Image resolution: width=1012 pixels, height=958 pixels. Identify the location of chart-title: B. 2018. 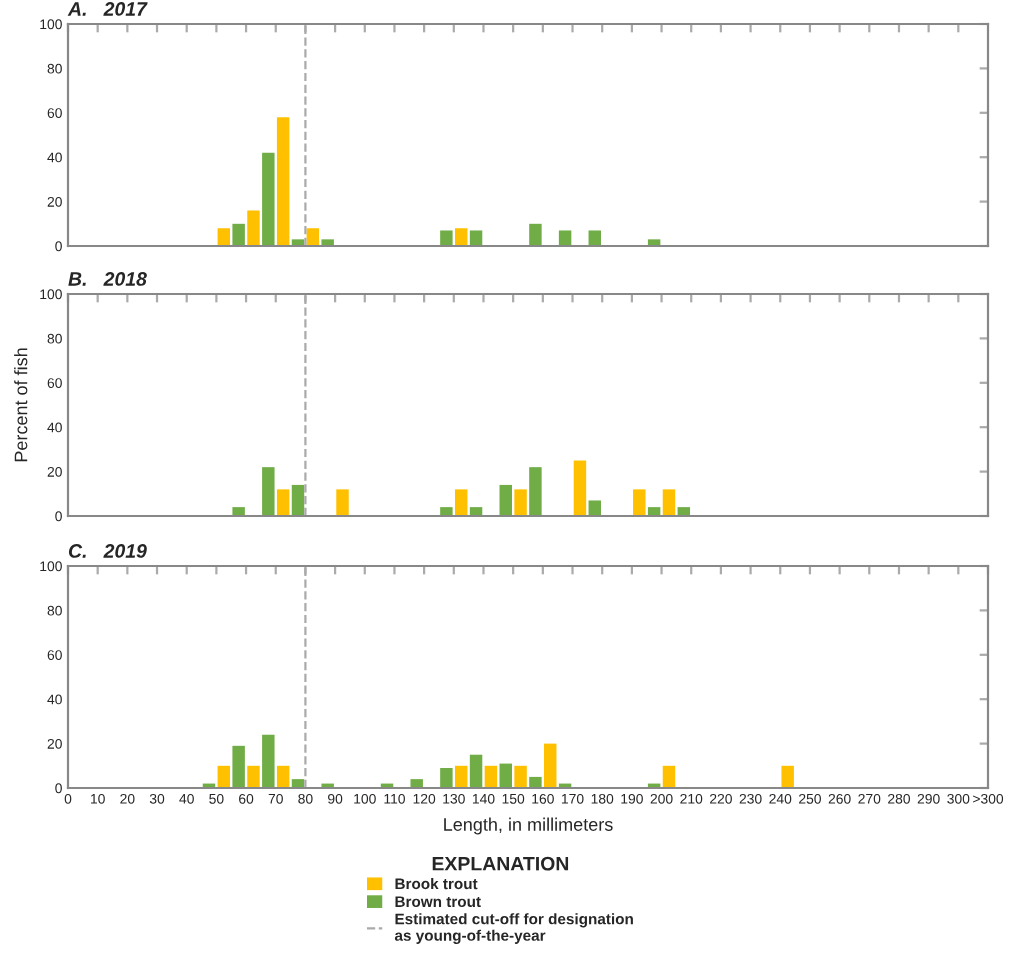
(107, 279).